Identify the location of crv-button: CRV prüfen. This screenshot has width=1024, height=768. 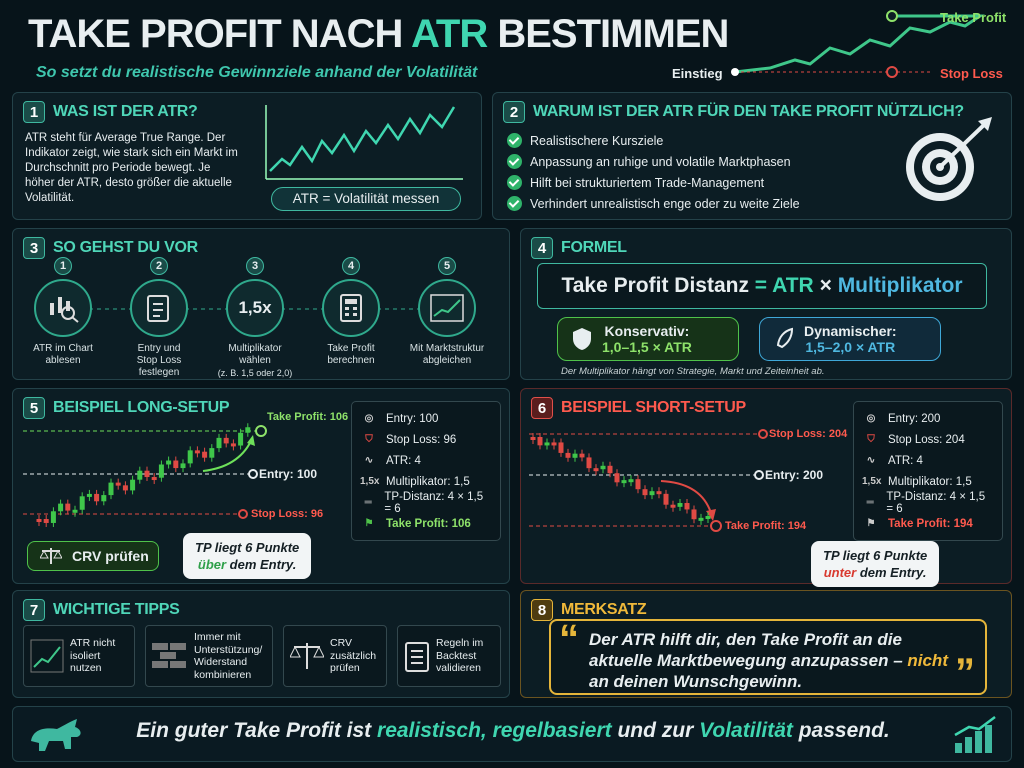
(93, 556).